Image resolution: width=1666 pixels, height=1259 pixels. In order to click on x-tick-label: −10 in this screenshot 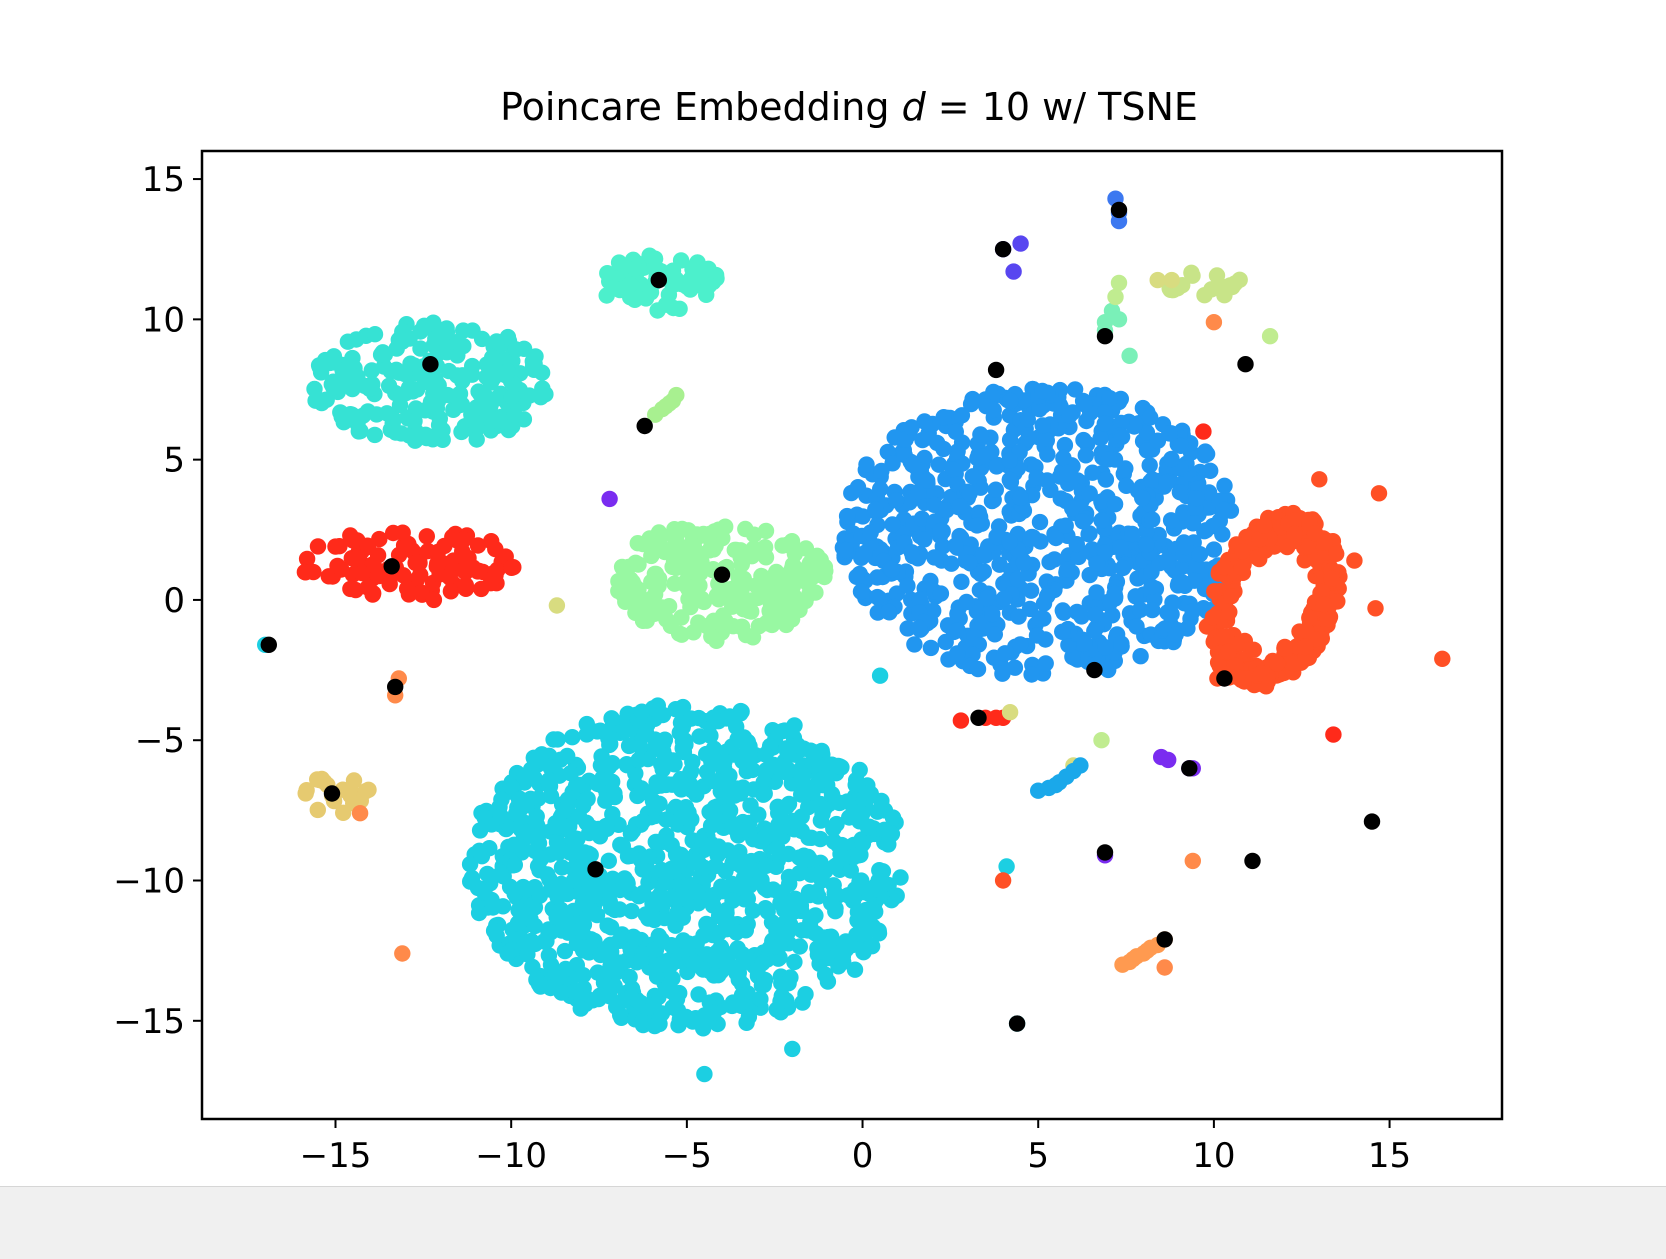, I will do `click(511, 1156)`.